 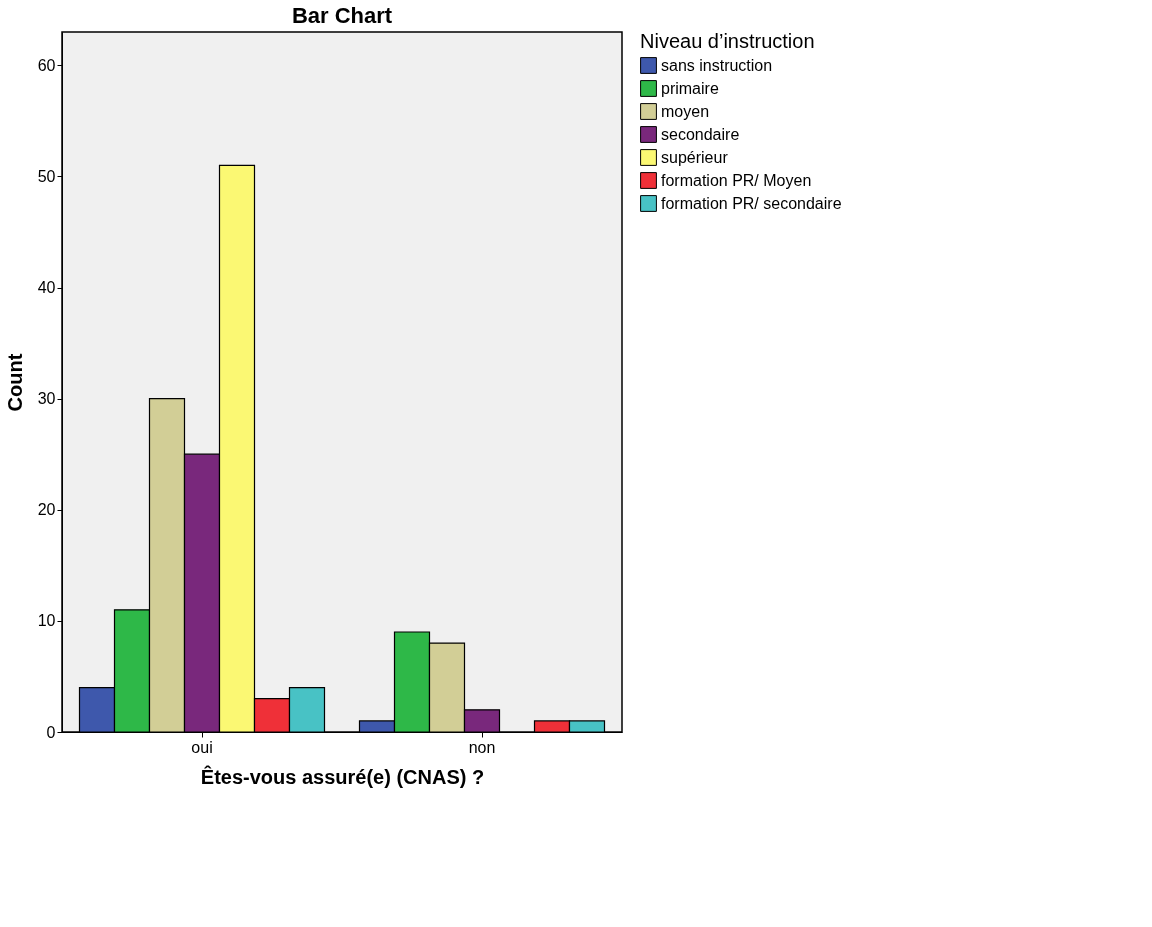 What do you see at coordinates (736, 180) in the screenshot?
I see `legend-label: formation PR/ Moyen` at bounding box center [736, 180].